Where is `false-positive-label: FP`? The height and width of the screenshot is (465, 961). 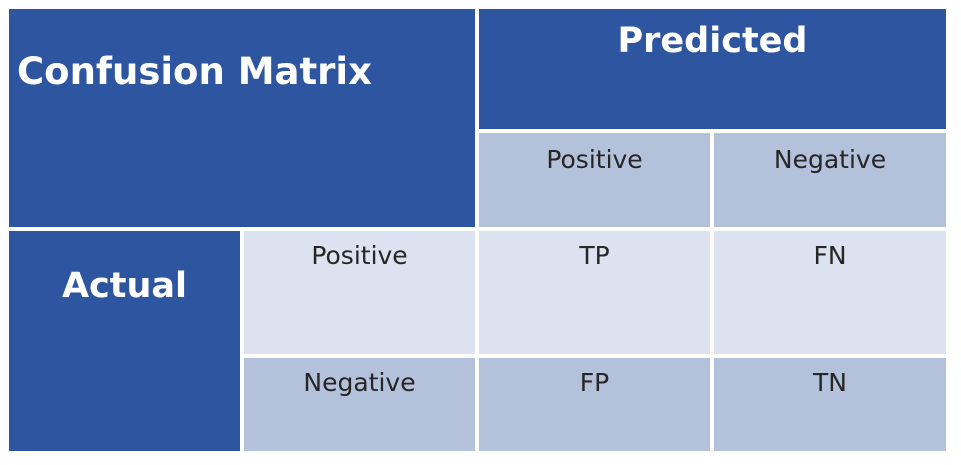
false-positive-label: FP is located at coordinates (594, 382).